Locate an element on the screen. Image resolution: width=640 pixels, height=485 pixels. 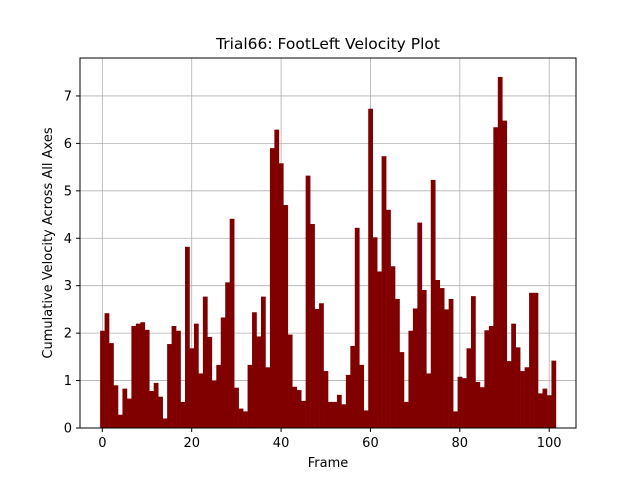
y-tick-label: 3 is located at coordinates (68, 286).